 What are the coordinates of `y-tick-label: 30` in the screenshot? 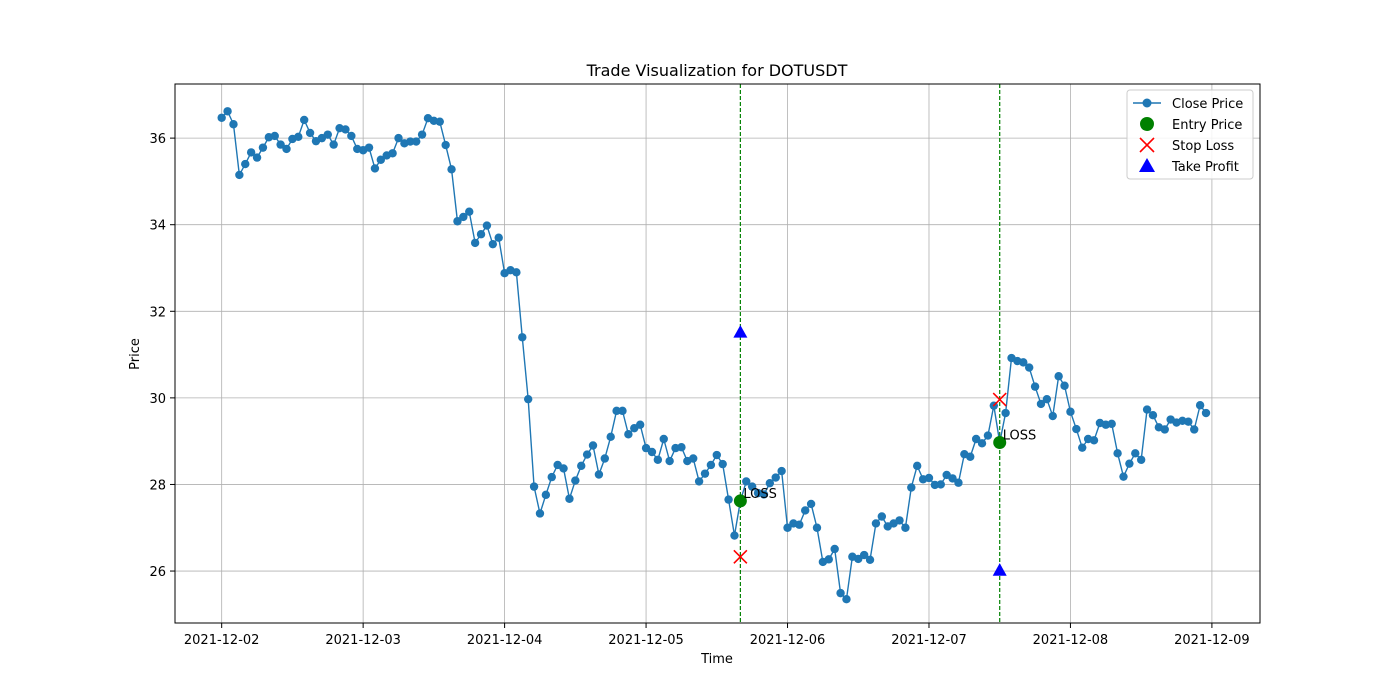 It's located at (157, 399).